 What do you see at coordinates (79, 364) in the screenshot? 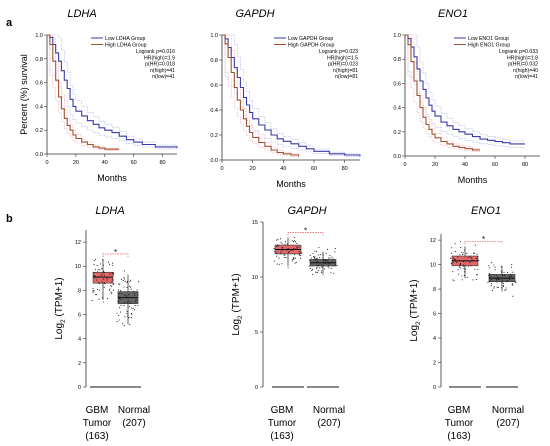
I see `y-tick-label: 2` at bounding box center [79, 364].